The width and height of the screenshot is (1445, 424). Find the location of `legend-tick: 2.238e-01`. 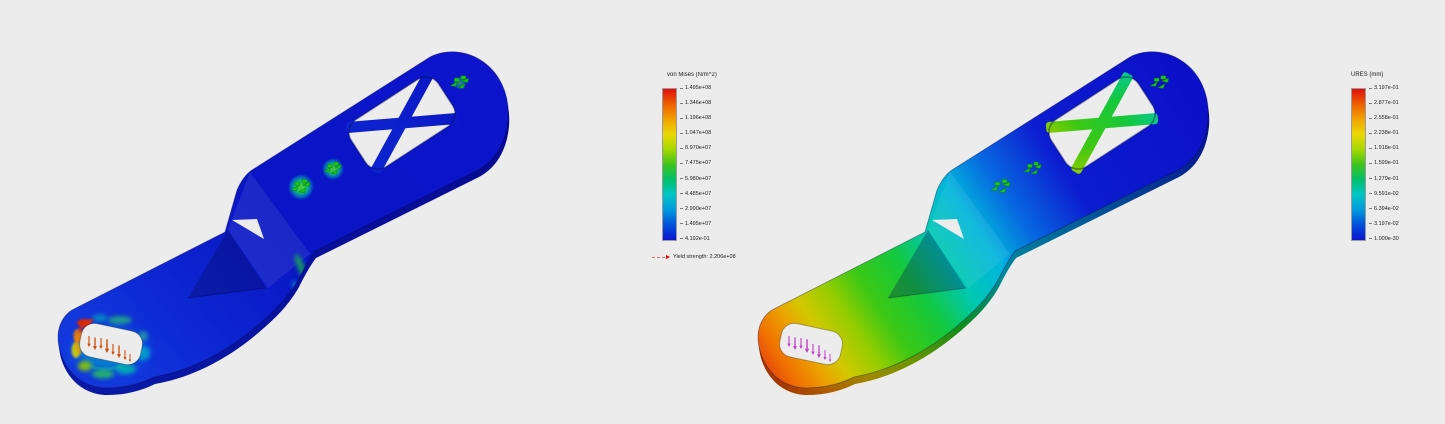

legend-tick: 2.238e-01 is located at coordinates (1384, 133).